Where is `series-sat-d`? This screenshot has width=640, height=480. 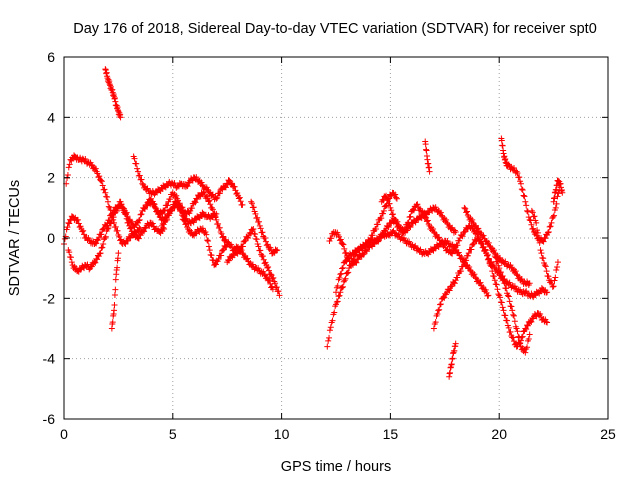 series-sat-d is located at coordinates (113, 93).